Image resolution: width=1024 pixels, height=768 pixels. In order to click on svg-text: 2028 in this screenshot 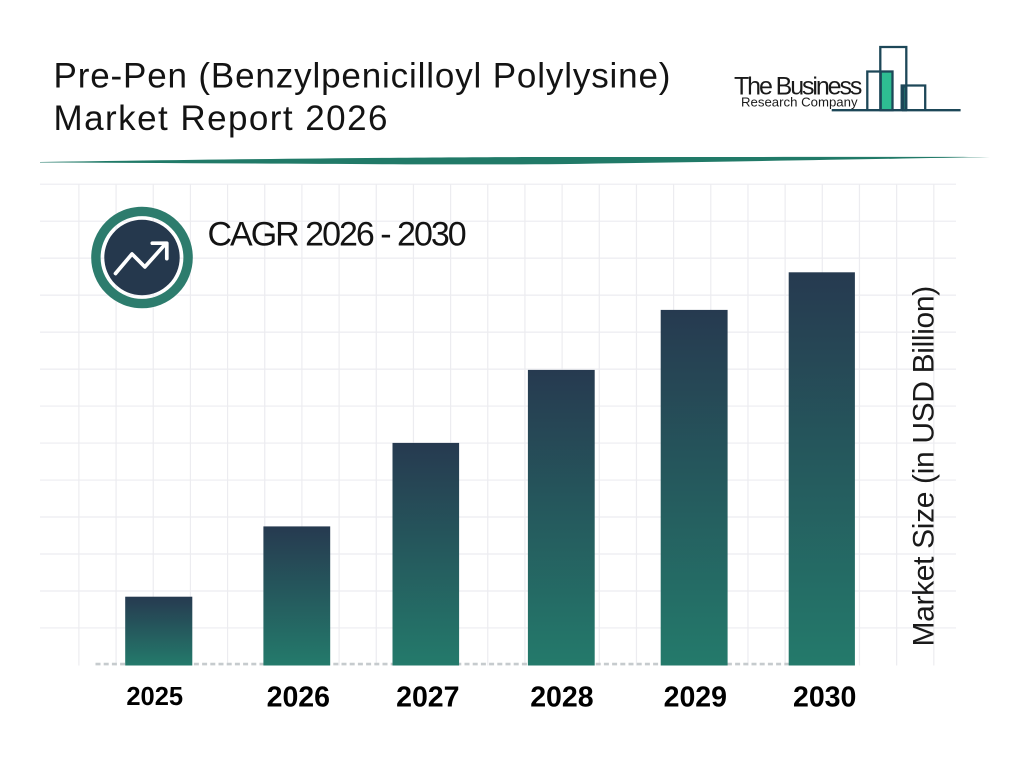, I will do `click(561, 697)`.